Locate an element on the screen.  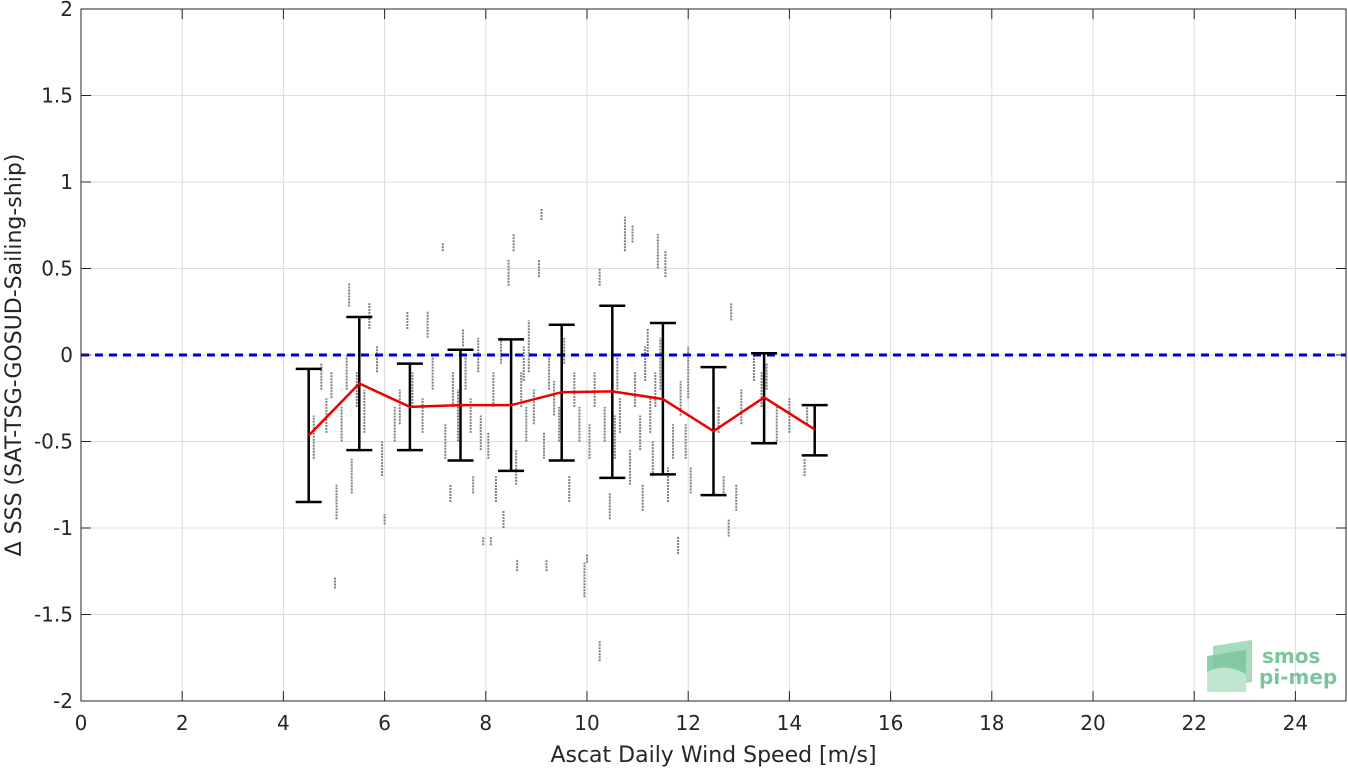
y-tick-label: -2 is located at coordinates (63, 701).